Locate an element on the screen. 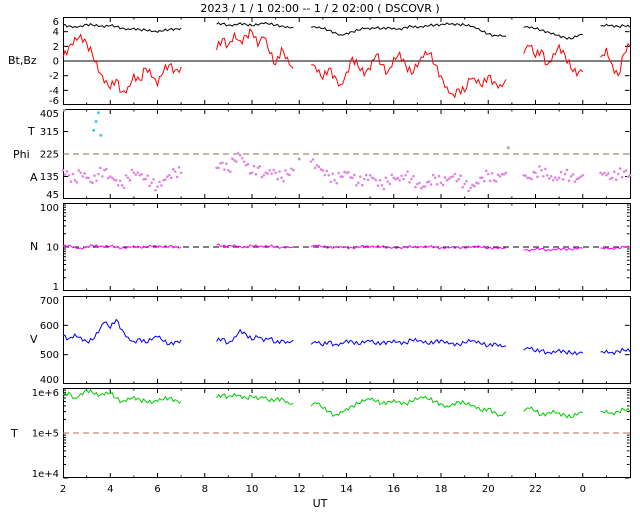 The image size is (640, 512). ylabel-temperature: T is located at coordinates (14, 433).